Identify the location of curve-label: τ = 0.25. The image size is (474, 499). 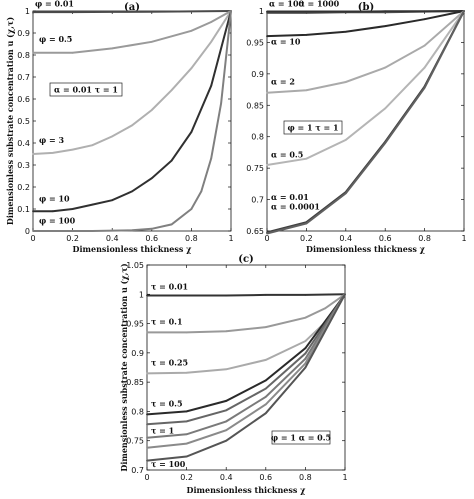
(169, 363).